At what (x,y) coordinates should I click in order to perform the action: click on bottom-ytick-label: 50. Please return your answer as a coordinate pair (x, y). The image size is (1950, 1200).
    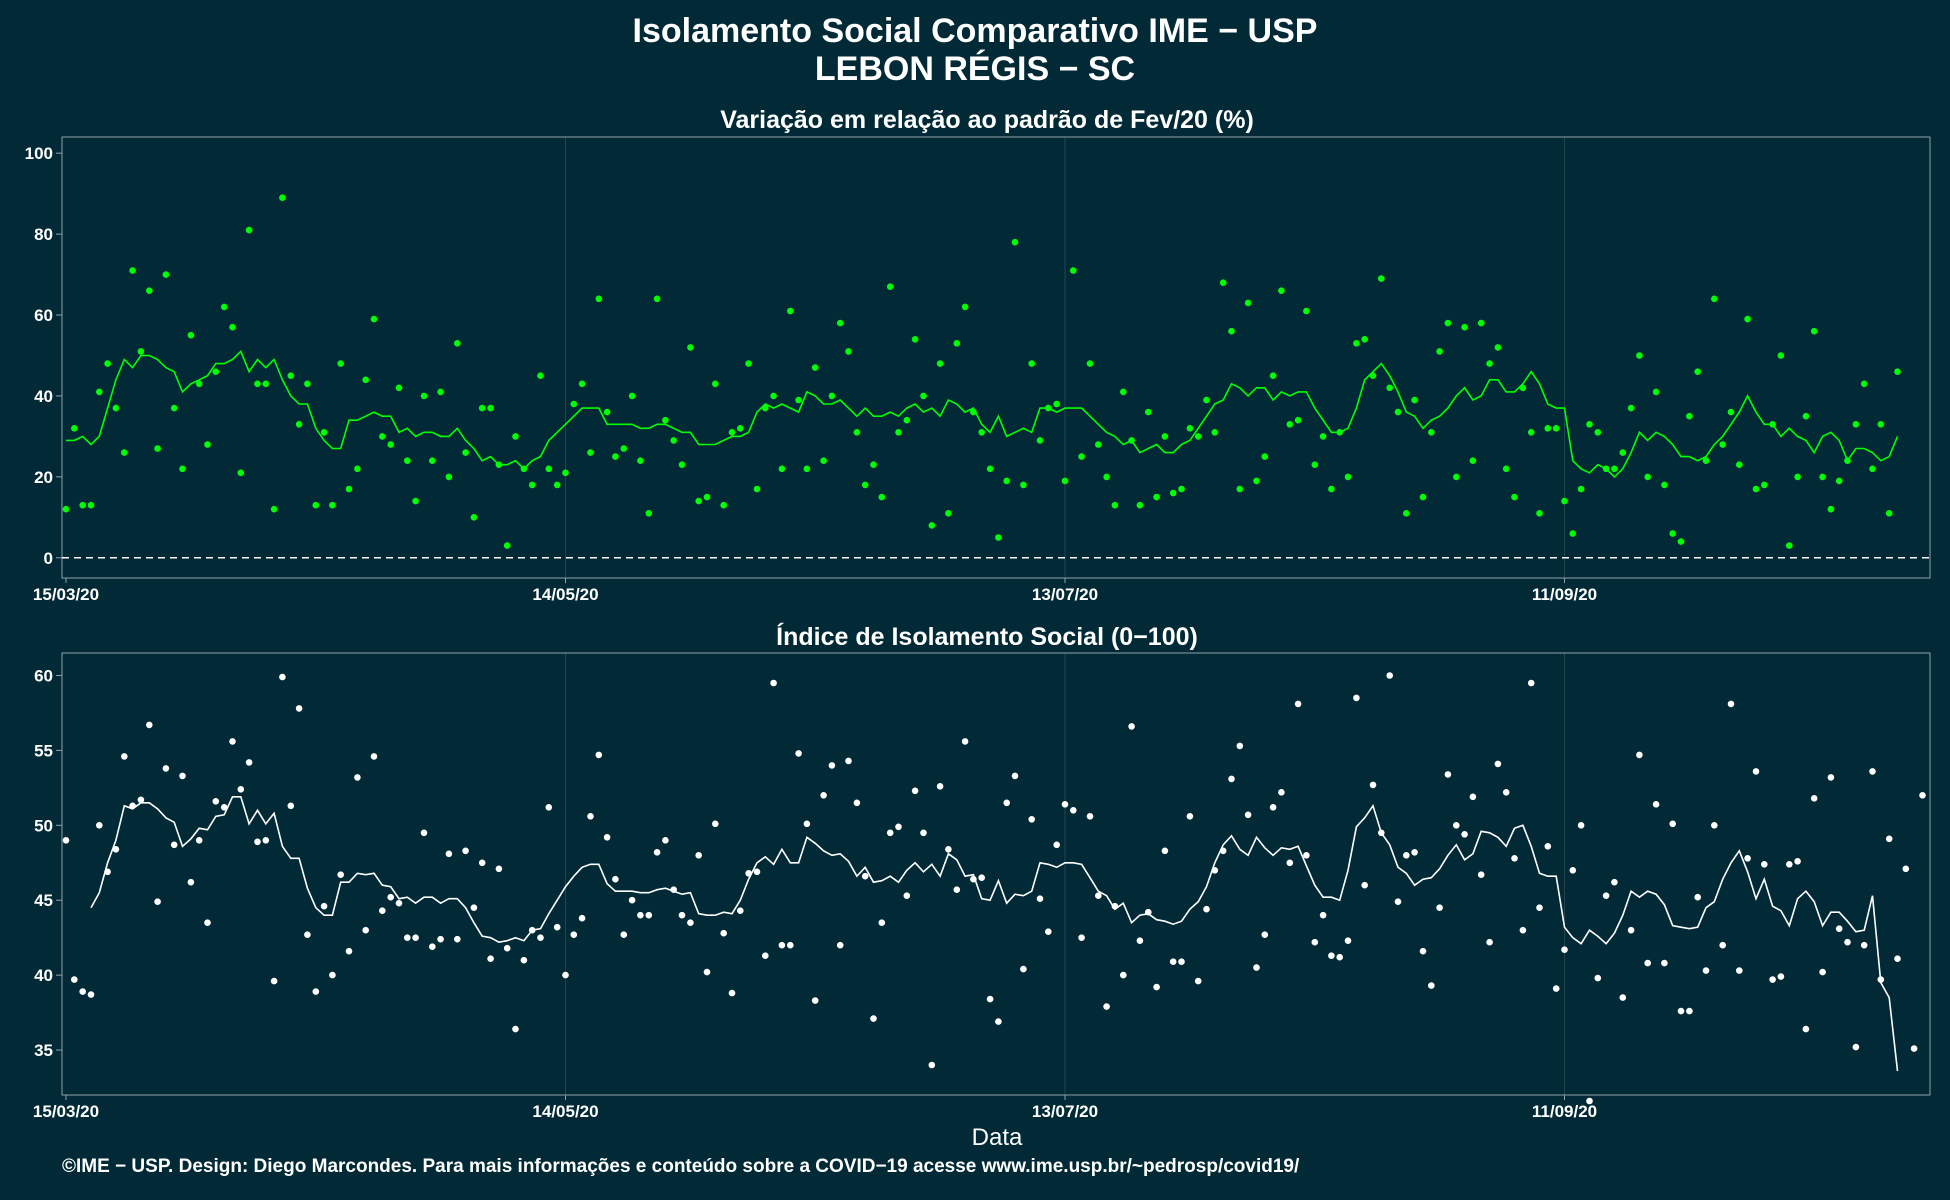
    Looking at the image, I should click on (43, 825).